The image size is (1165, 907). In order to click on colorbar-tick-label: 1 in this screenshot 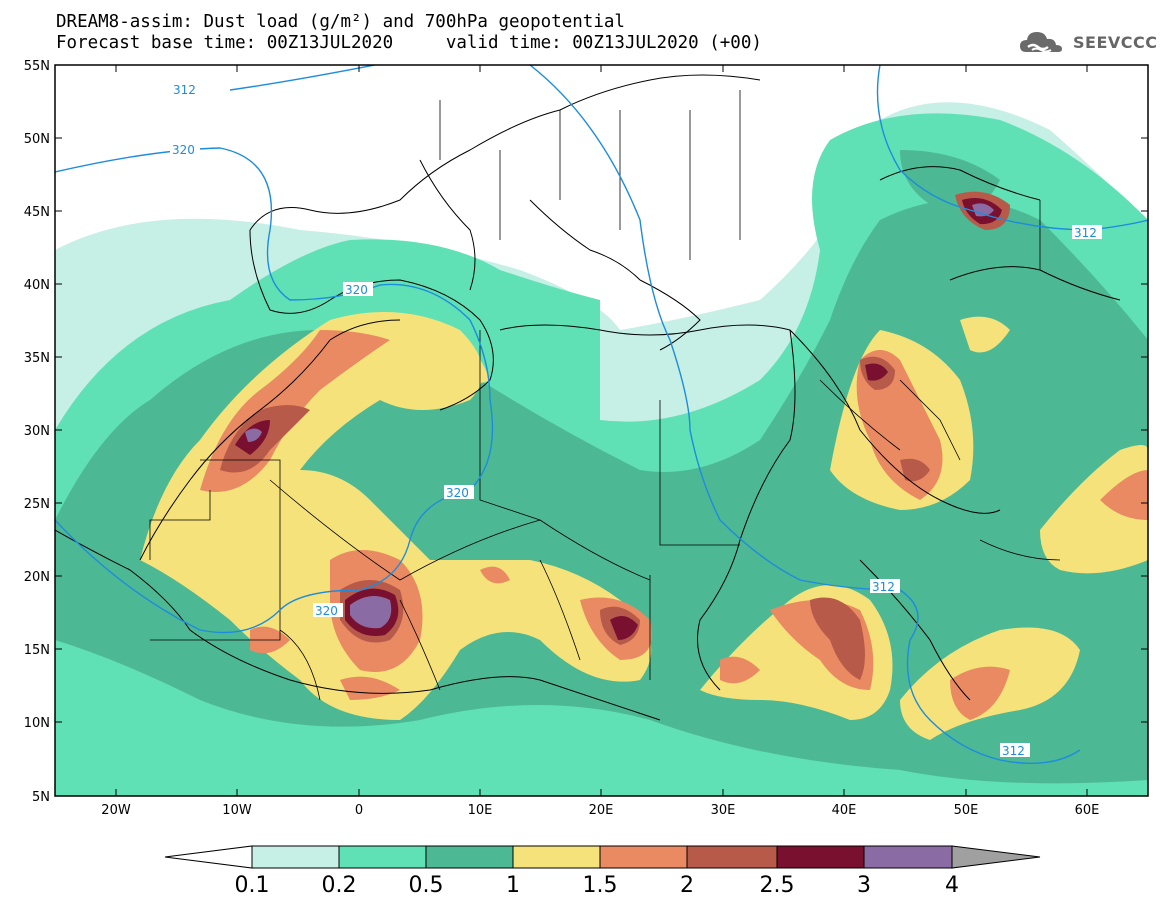, I will do `click(513, 885)`.